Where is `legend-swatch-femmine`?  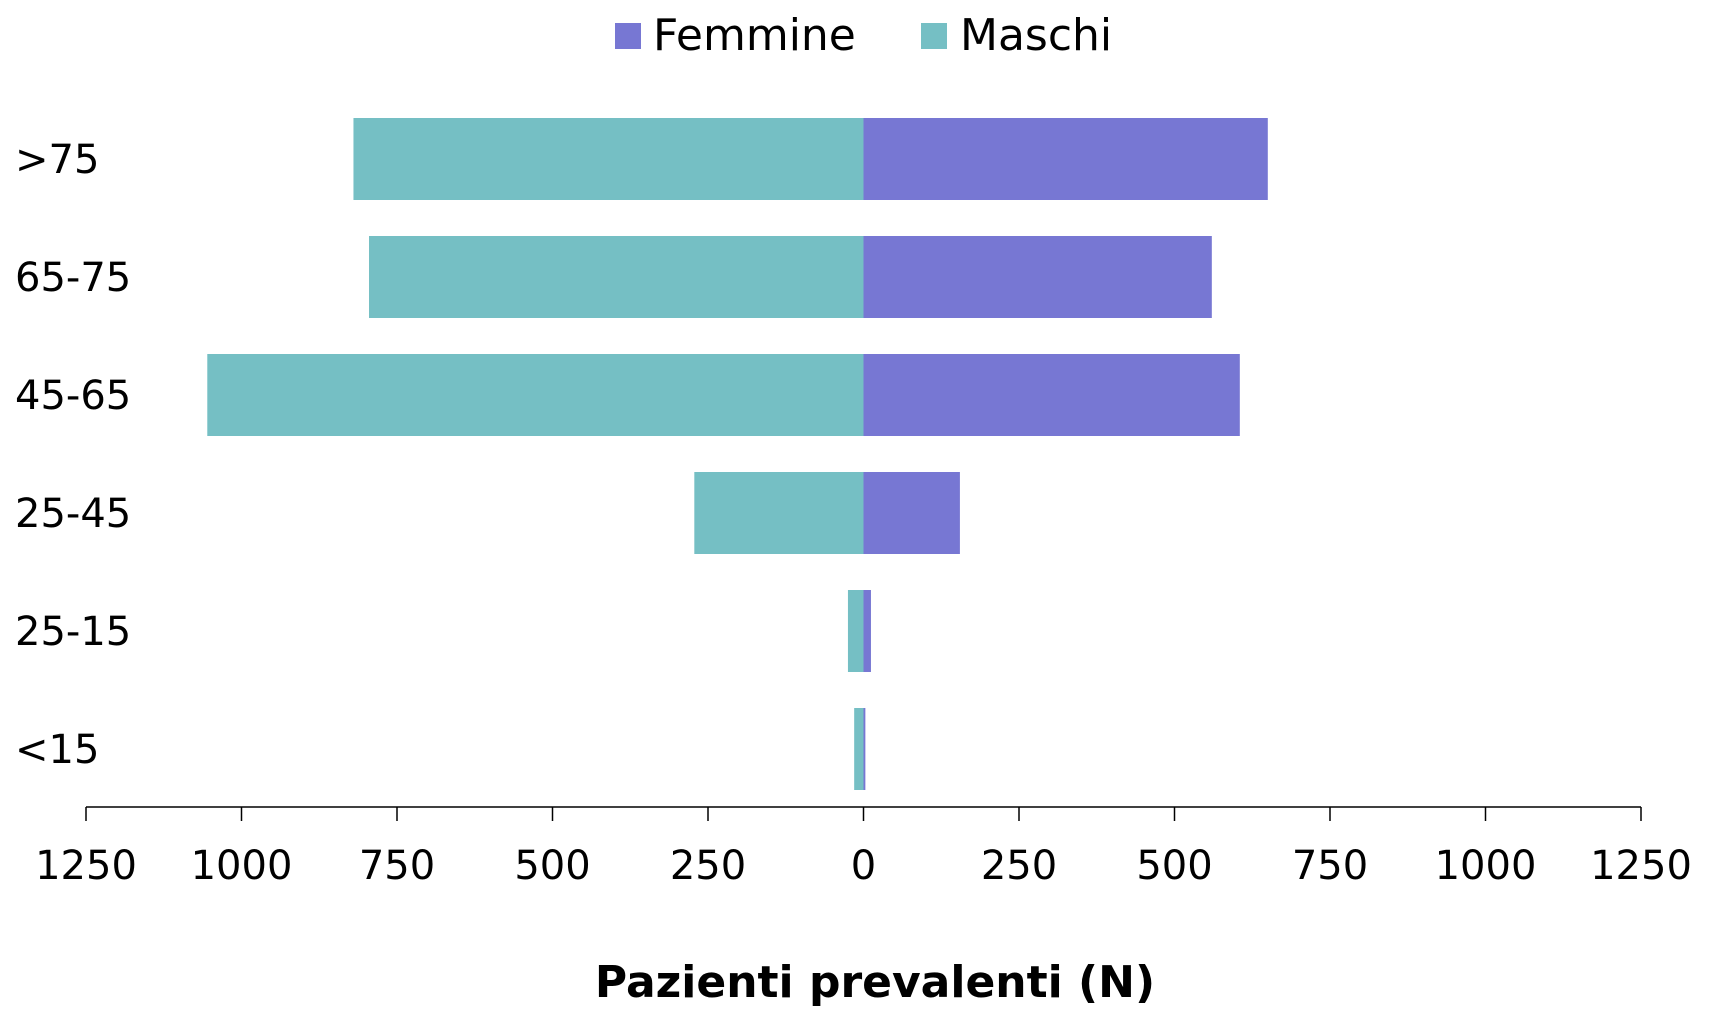 legend-swatch-femmine is located at coordinates (628, 36).